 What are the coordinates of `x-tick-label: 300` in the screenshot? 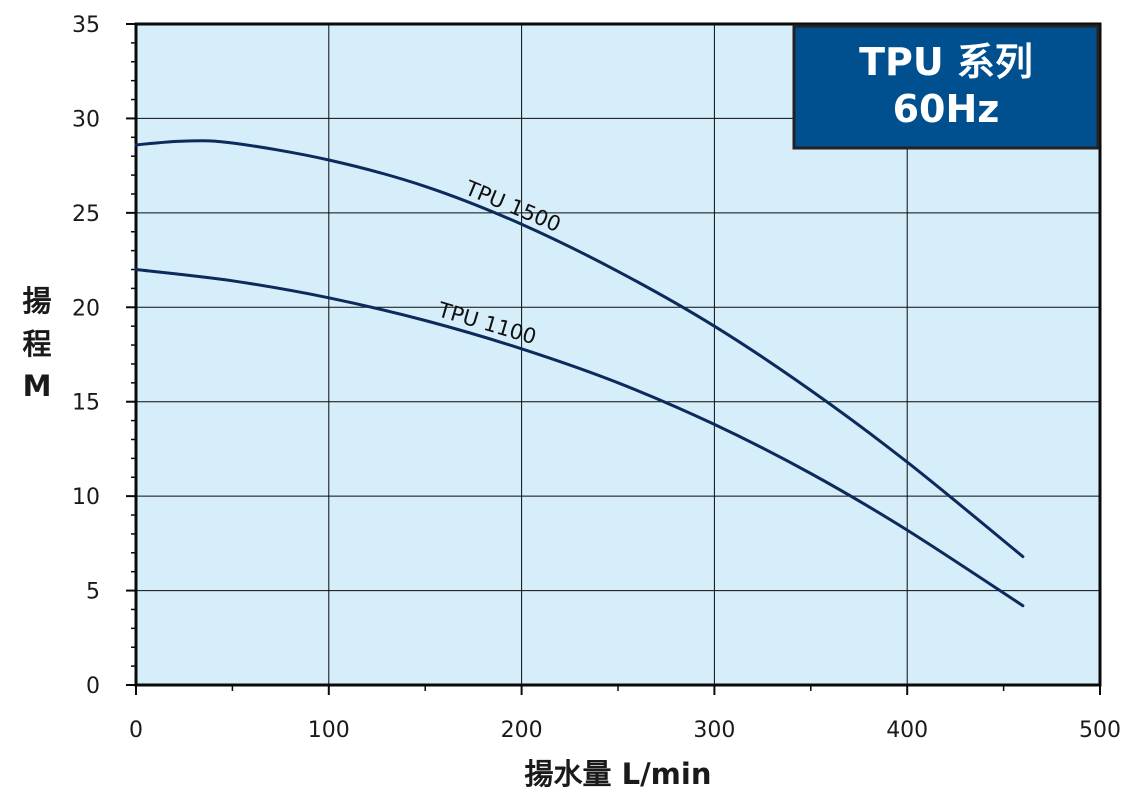 It's located at (714, 730).